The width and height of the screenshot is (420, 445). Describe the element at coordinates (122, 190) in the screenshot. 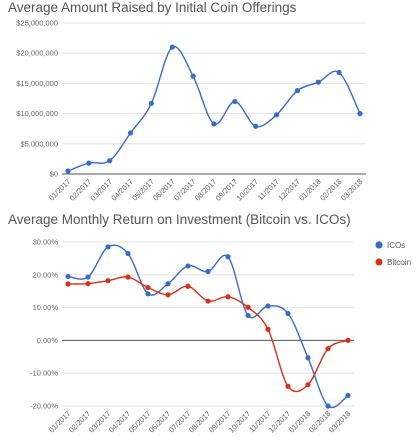

I see `chart1-x-tick-label: 04/2017` at that location.